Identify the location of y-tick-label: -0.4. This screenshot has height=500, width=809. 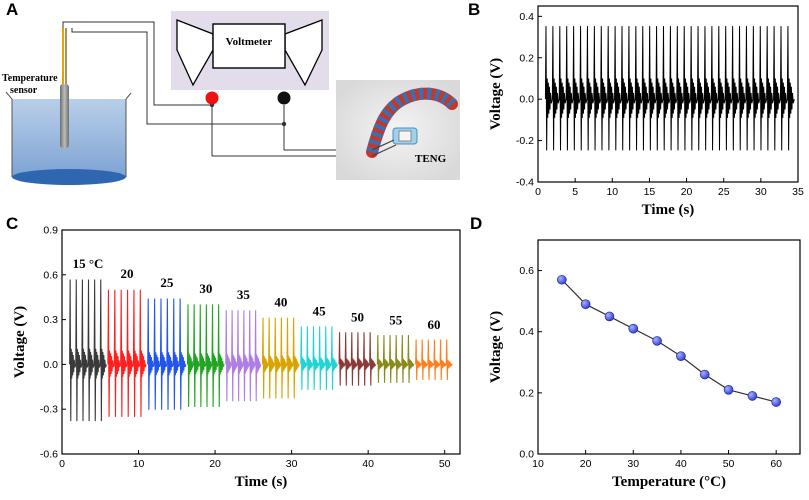
(525, 183).